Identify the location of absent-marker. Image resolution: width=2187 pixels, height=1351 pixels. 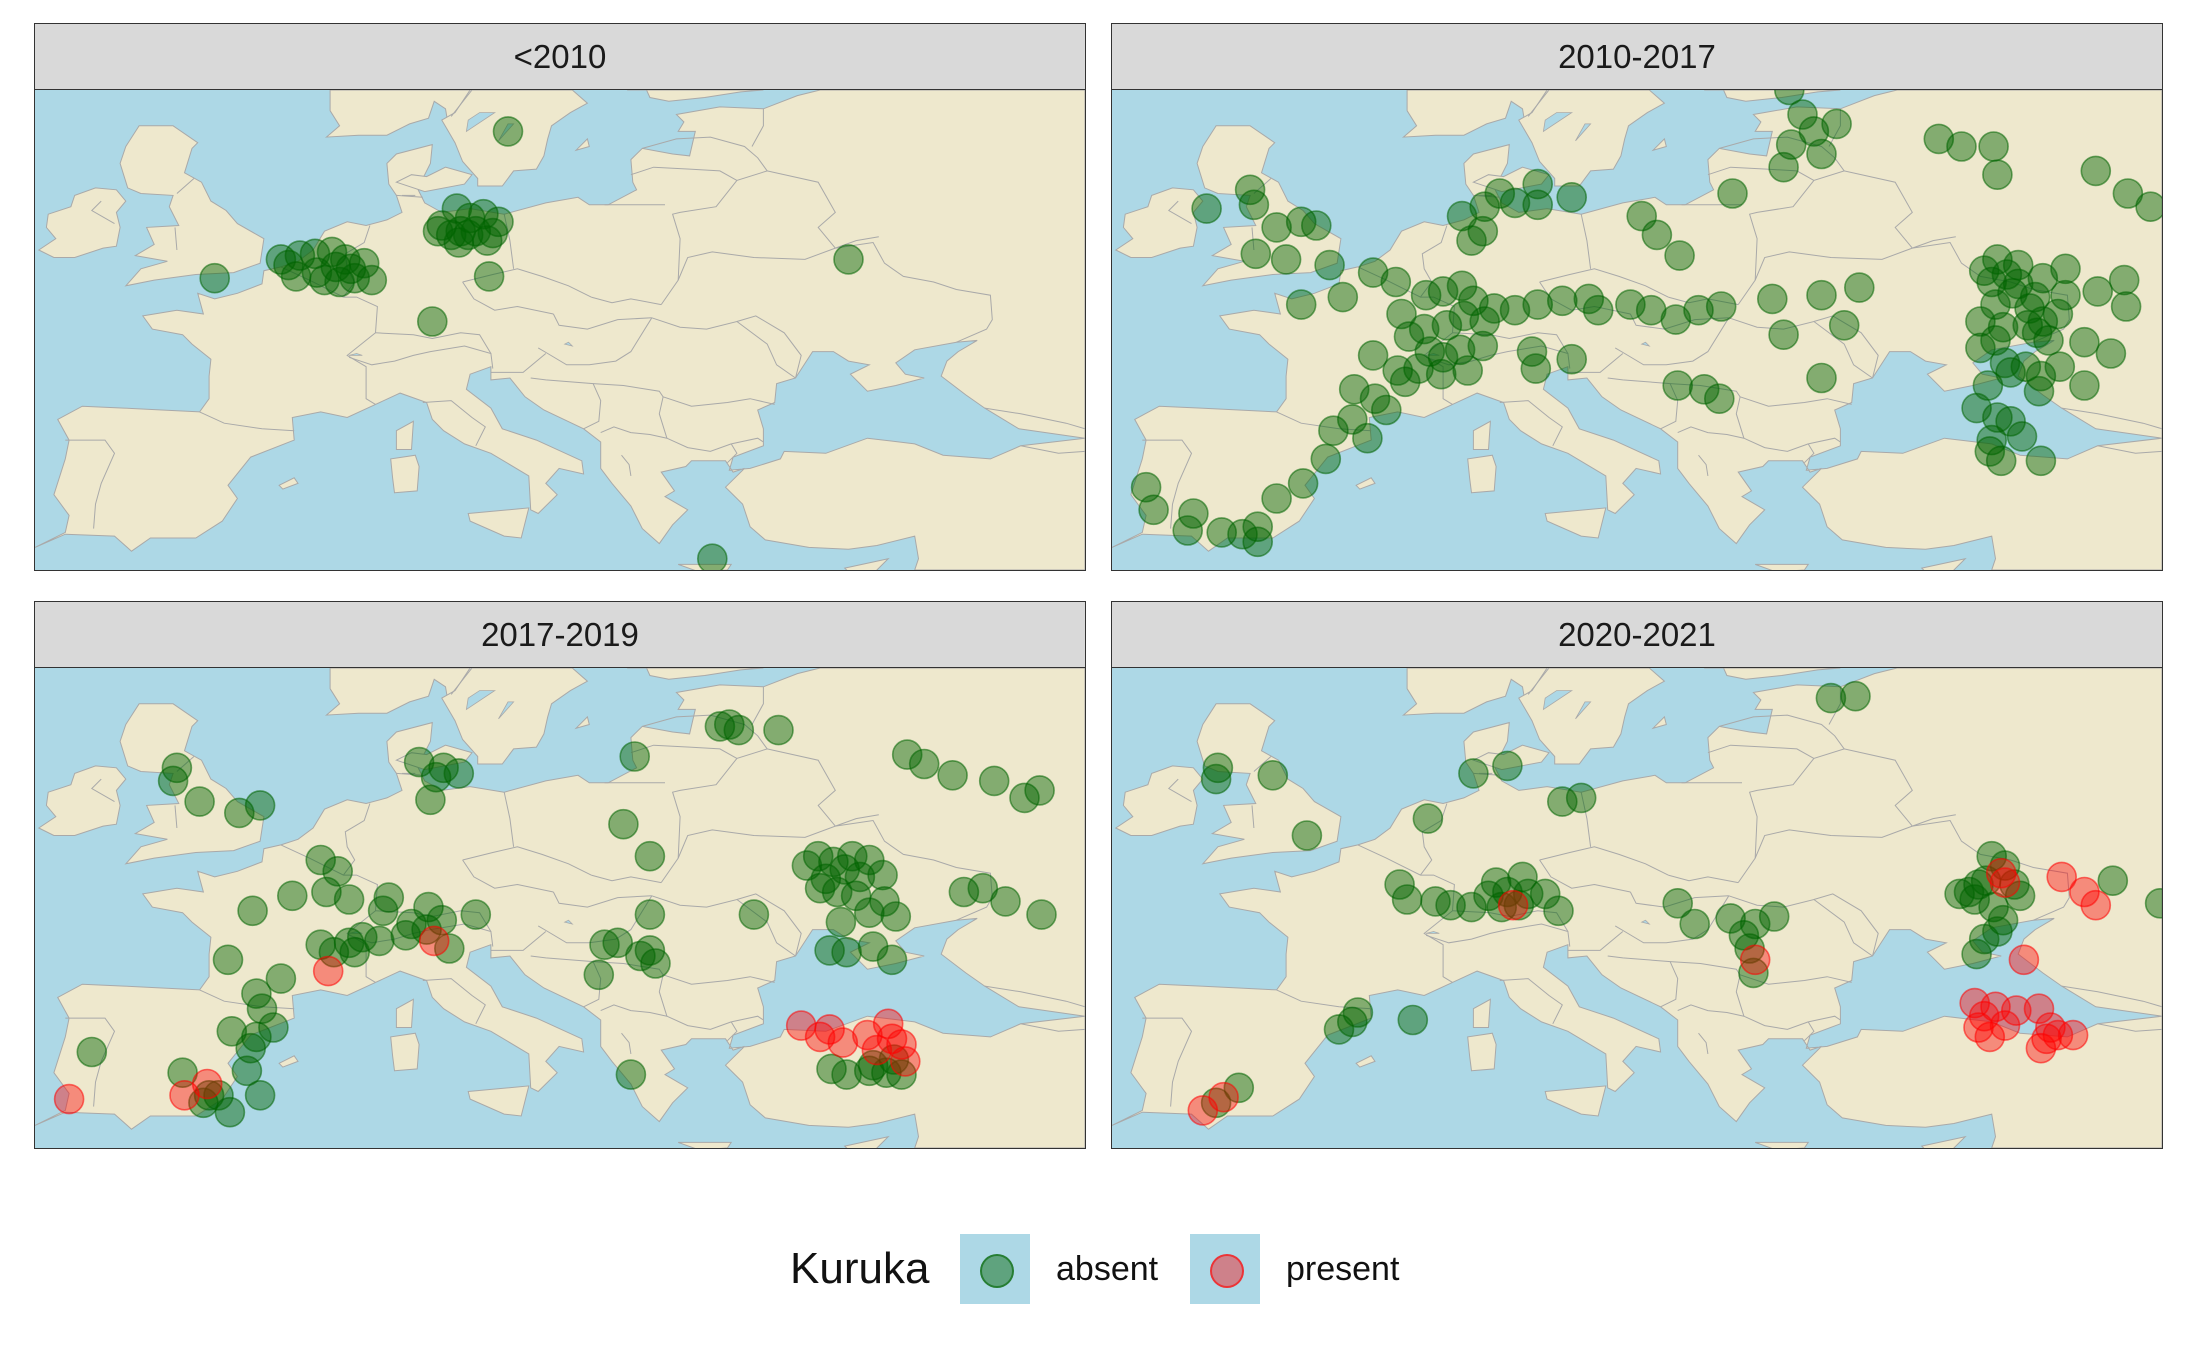
(997, 1271).